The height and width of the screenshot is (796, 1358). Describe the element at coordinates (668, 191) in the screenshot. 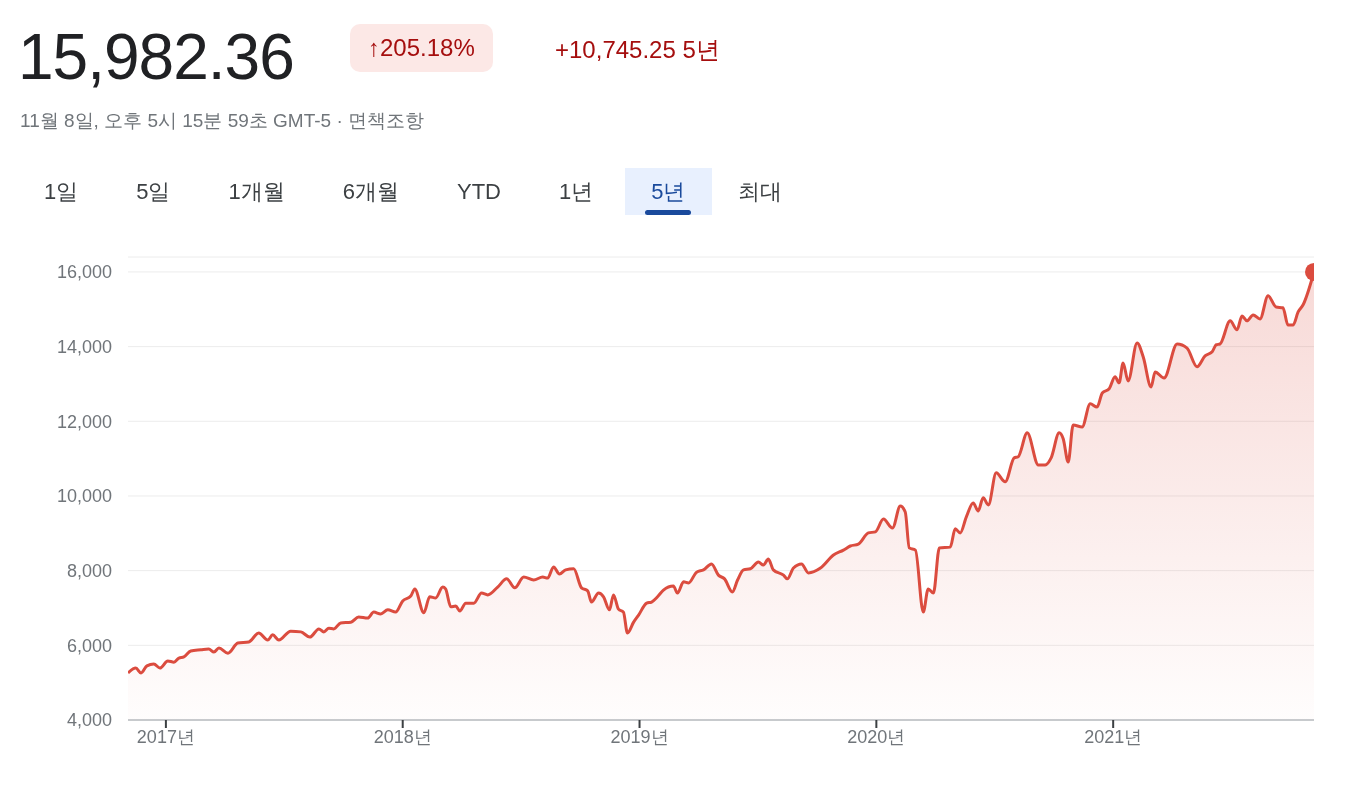

I see `text: 5년` at that location.